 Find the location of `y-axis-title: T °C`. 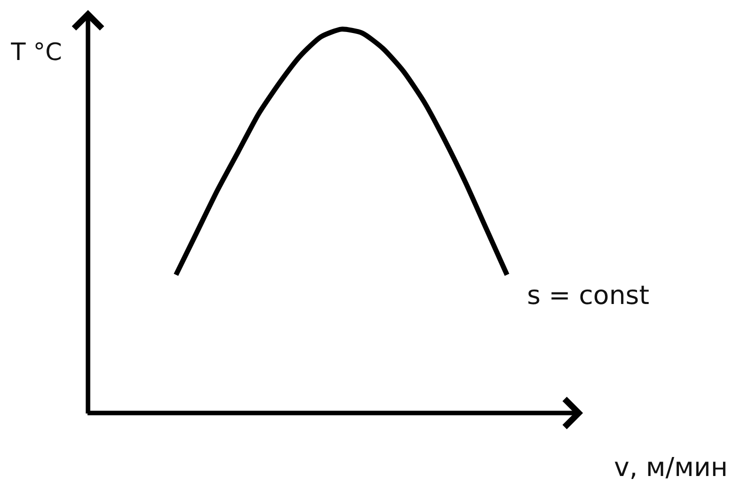

y-axis-title: T °C is located at coordinates (36, 52).